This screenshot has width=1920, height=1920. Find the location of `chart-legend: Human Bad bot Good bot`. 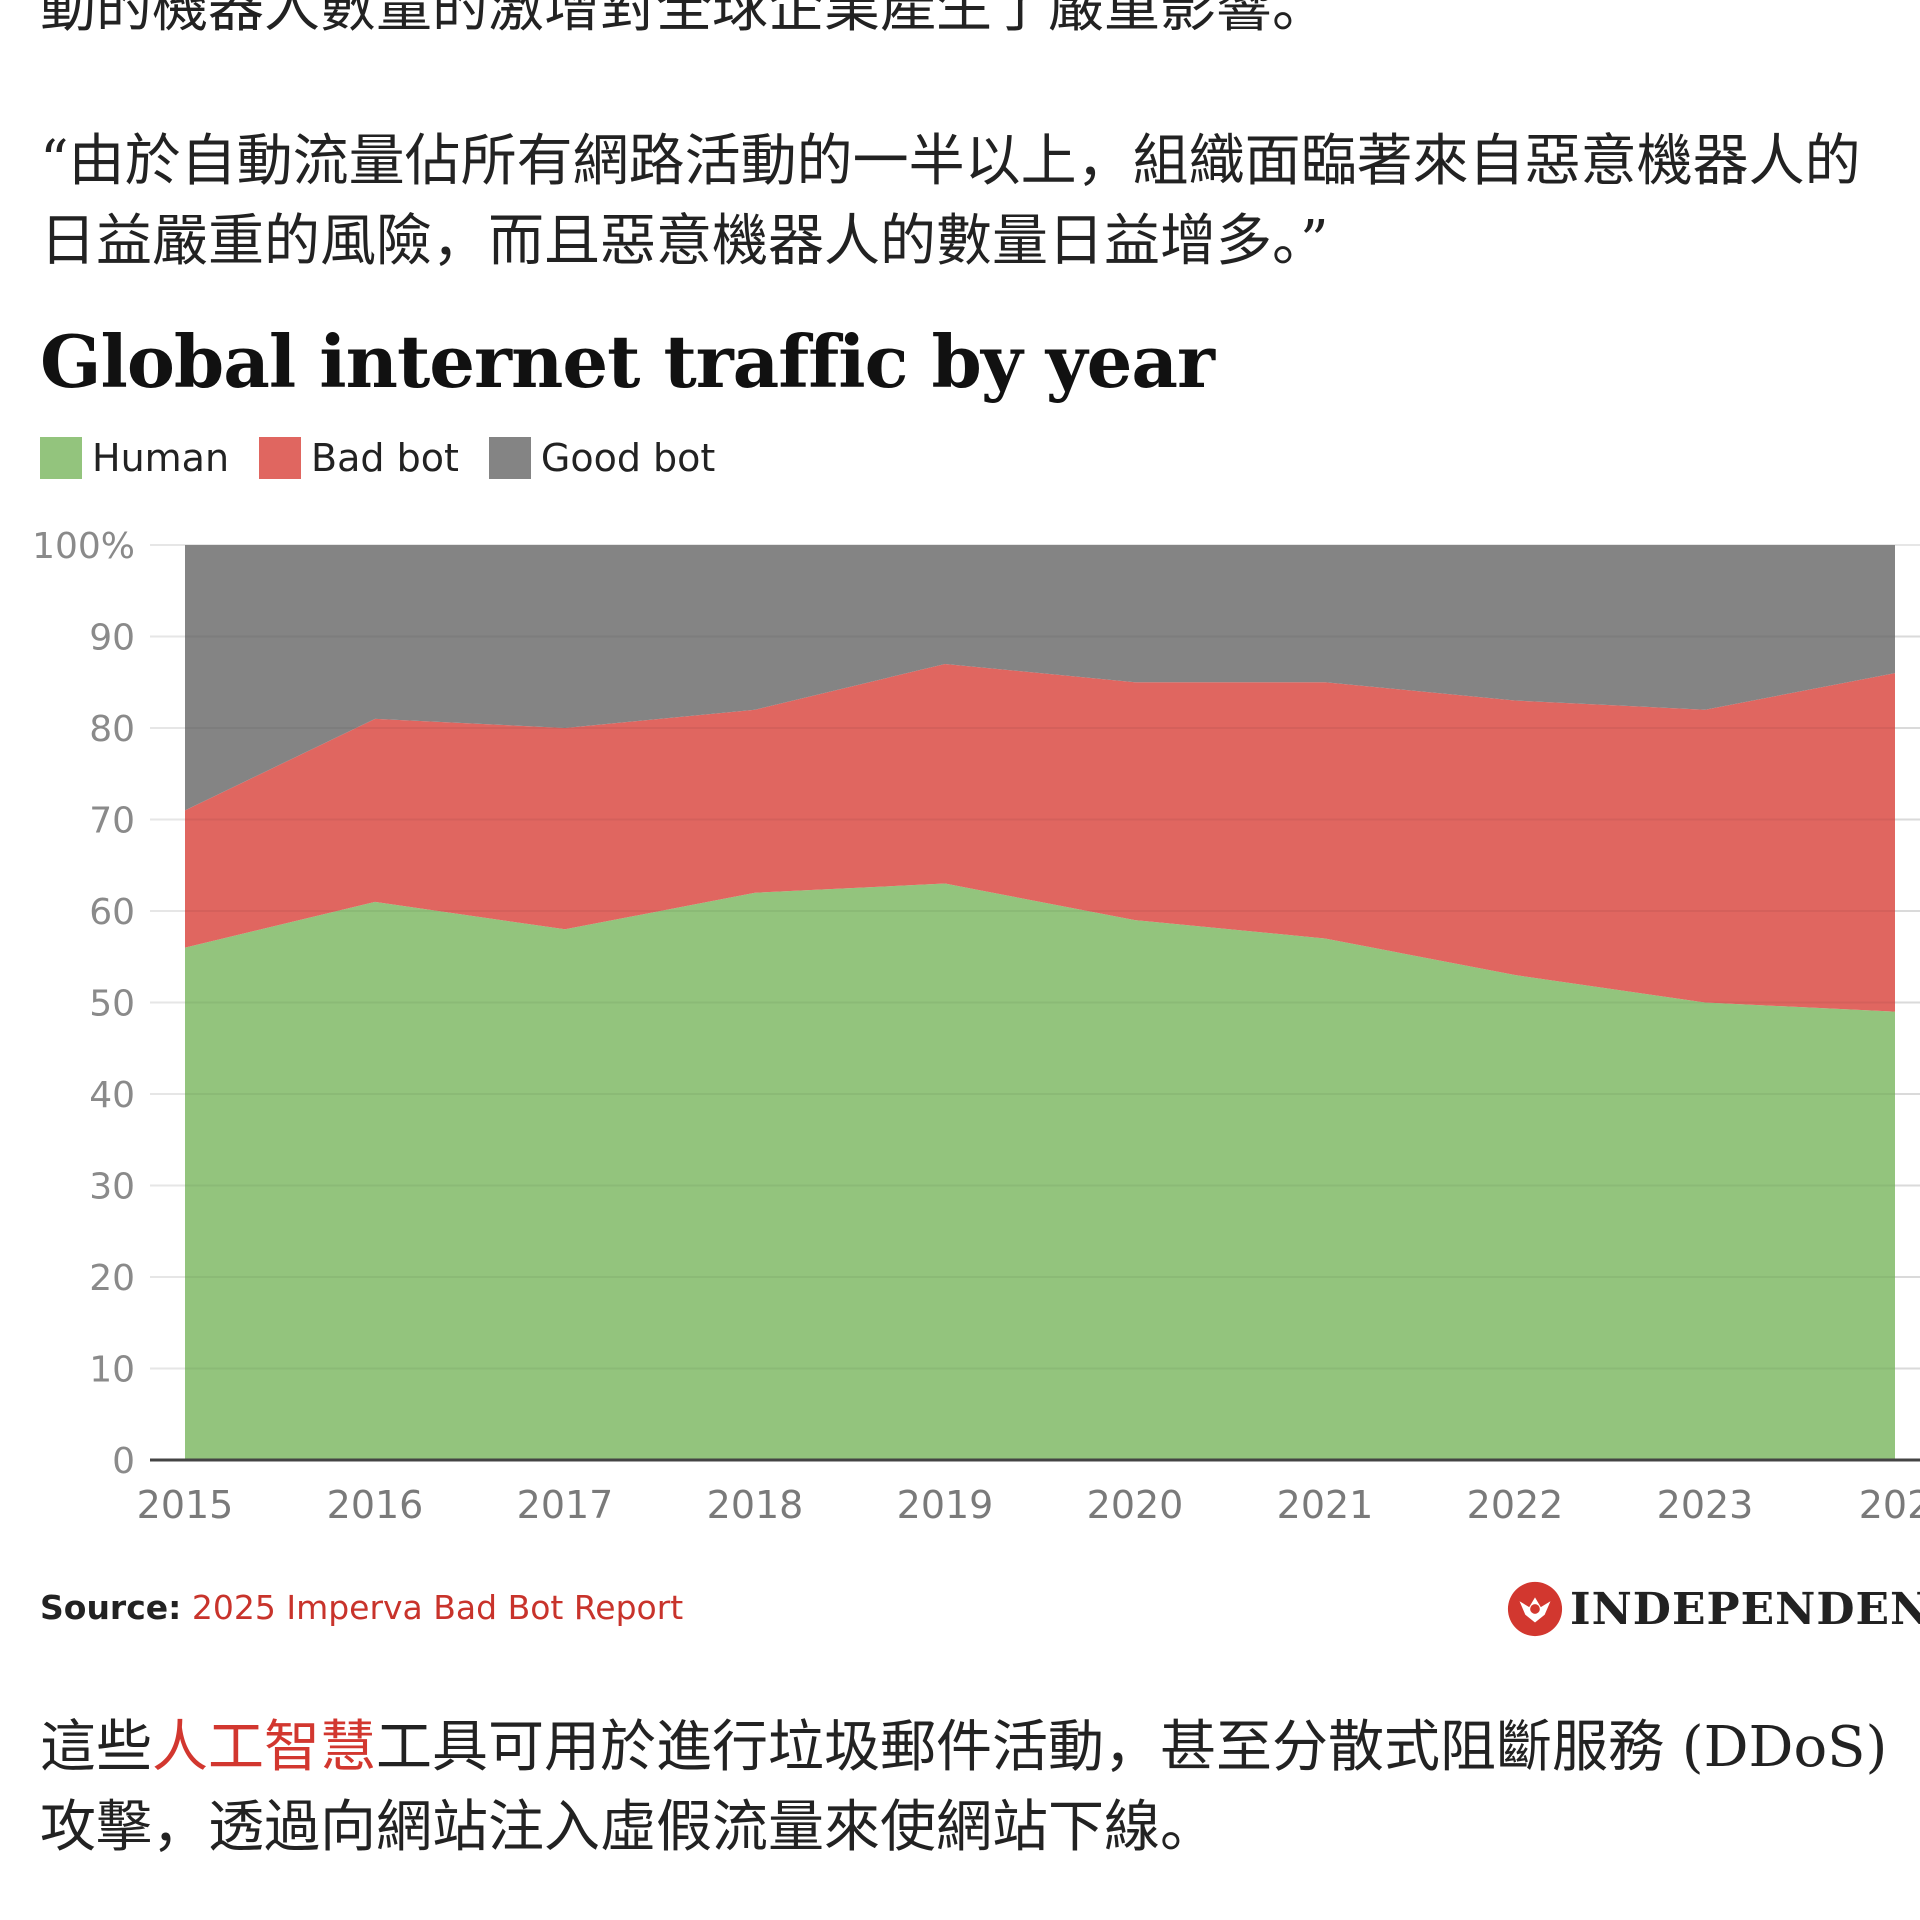

chart-legend: Human Bad bot Good bot is located at coordinates (392, 458).